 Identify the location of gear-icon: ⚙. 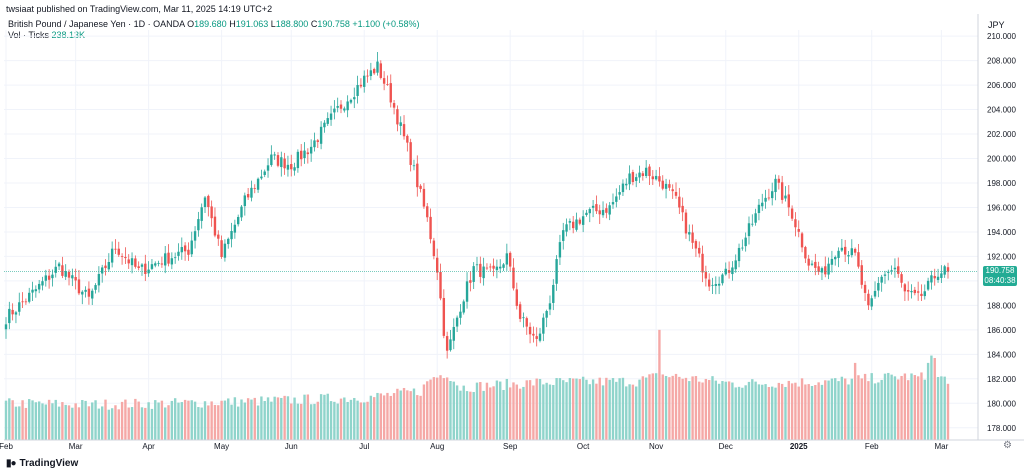
(1007, 445).